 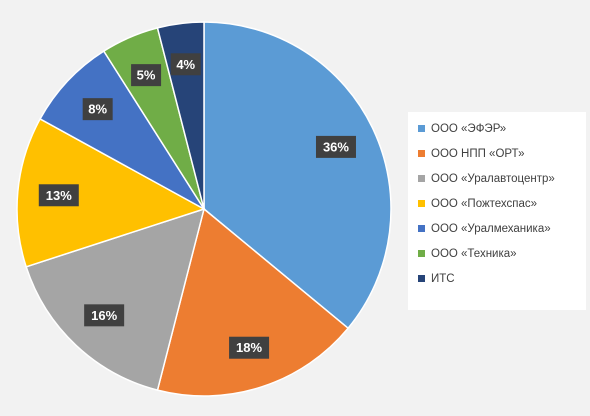 What do you see at coordinates (502, 278) in the screenshot?
I see `legend-item-7: ИТС` at bounding box center [502, 278].